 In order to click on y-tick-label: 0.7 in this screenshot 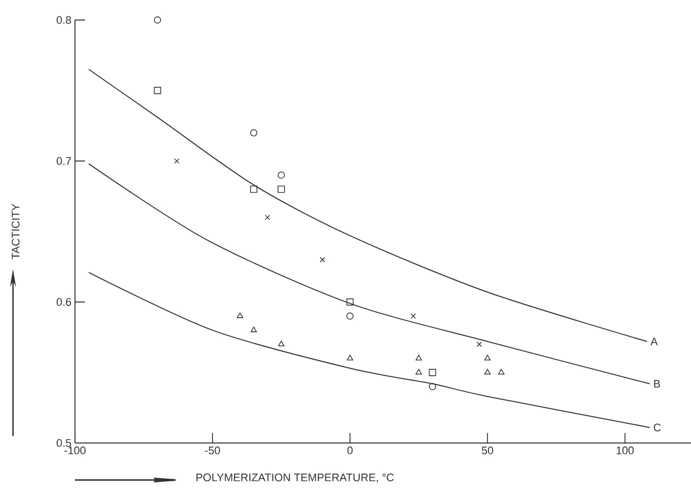, I will do `click(63, 161)`.